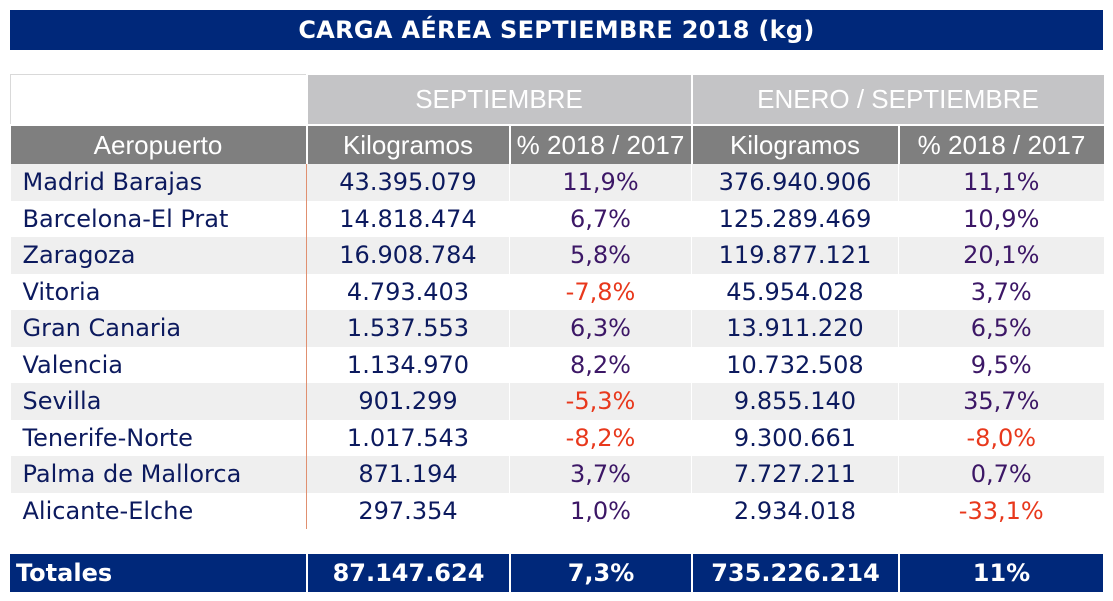 Image resolution: width=1113 pixels, height=601 pixels. I want to click on table-row: Valencia 1.134.970 8,2% 10.732.508 9,5%, so click(557, 364).